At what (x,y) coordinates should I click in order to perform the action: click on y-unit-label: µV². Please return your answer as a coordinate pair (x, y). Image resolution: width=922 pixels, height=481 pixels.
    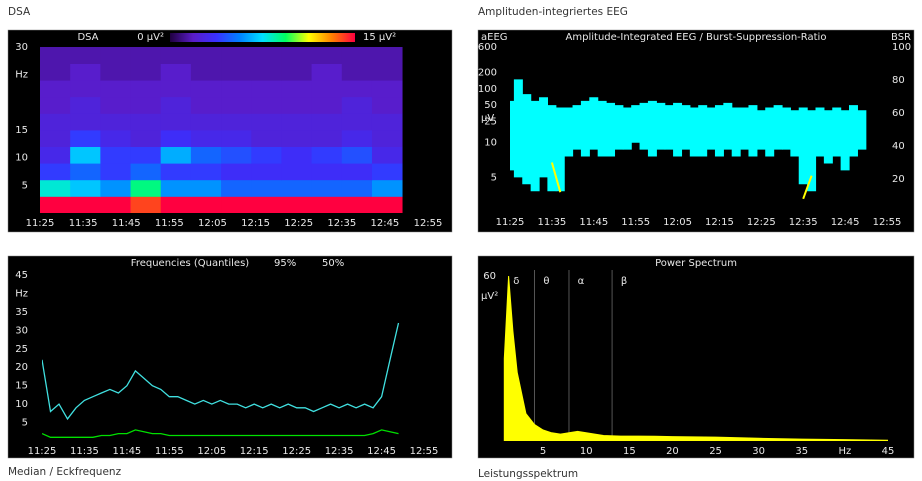
    Looking at the image, I should click on (489, 296).